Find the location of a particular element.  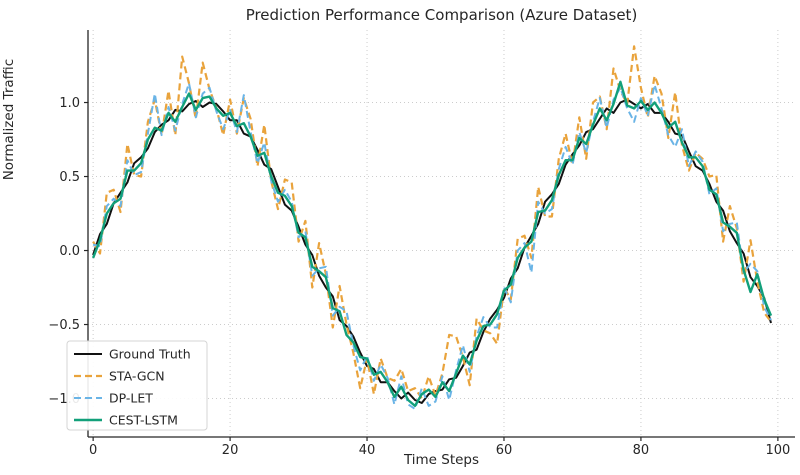

y-tick-label: 0.0 is located at coordinates (69, 251).